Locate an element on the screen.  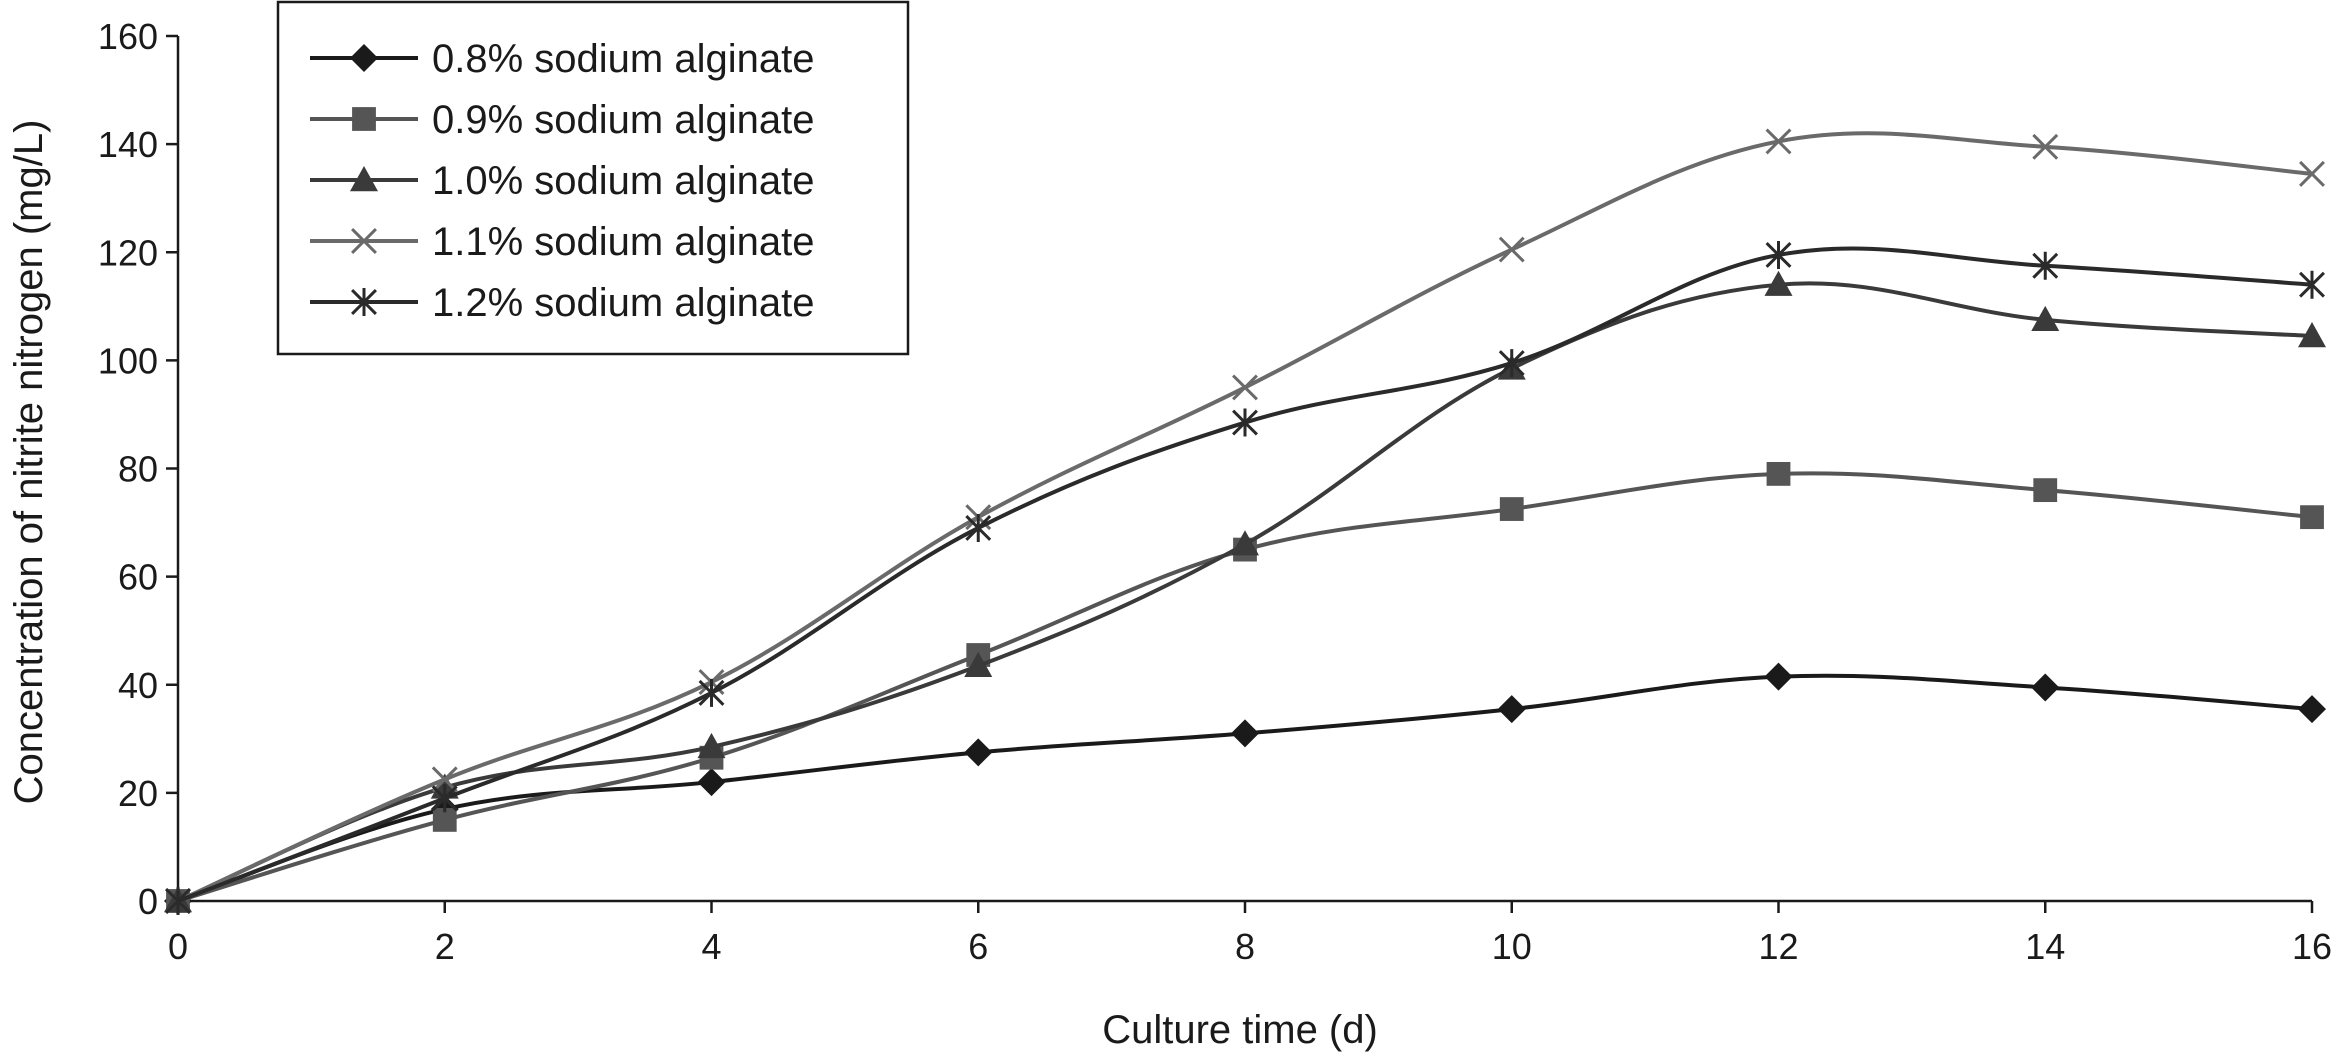
y-tick-label: 60 is located at coordinates (138, 577).